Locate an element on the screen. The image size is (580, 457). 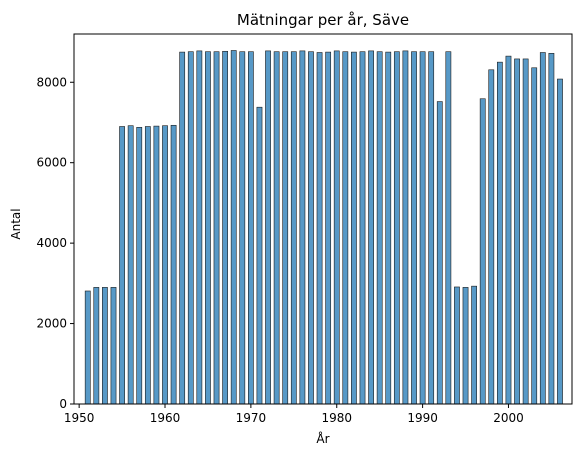
bar-1961 is located at coordinates (173, 264).